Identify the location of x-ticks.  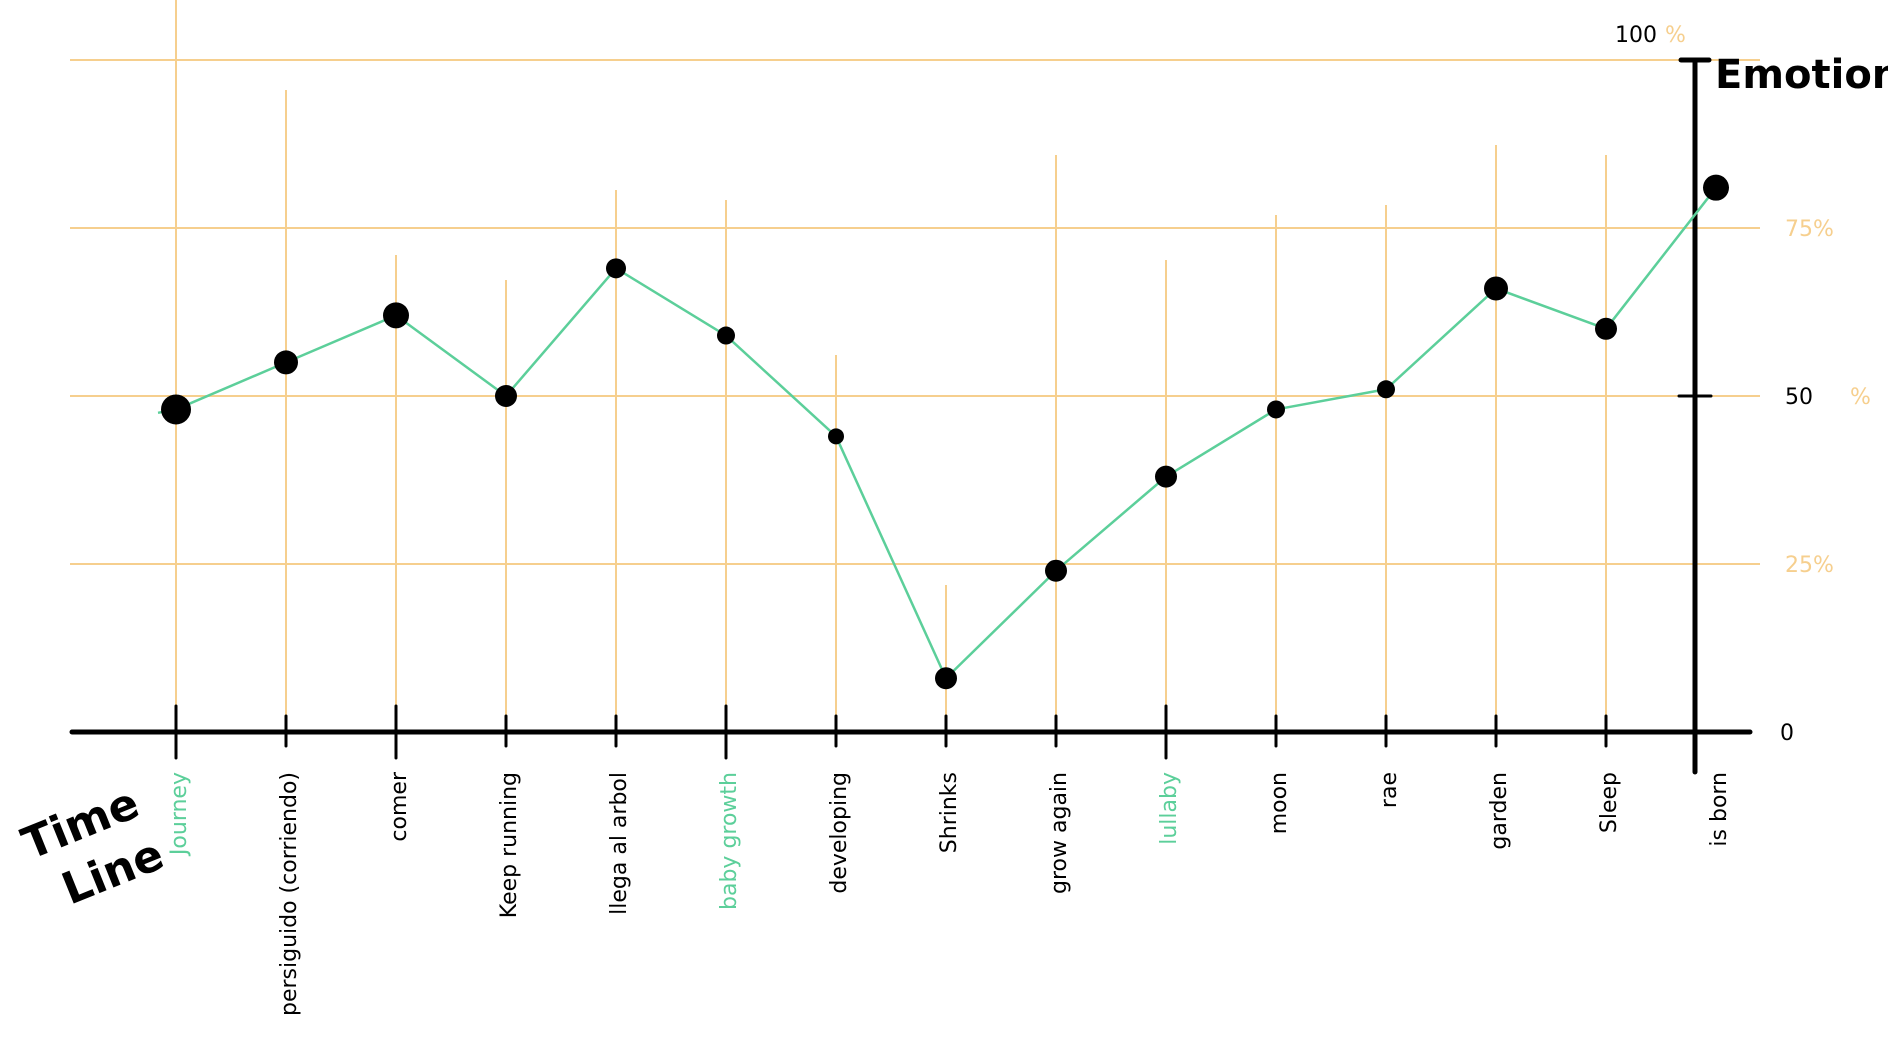
(891, 732).